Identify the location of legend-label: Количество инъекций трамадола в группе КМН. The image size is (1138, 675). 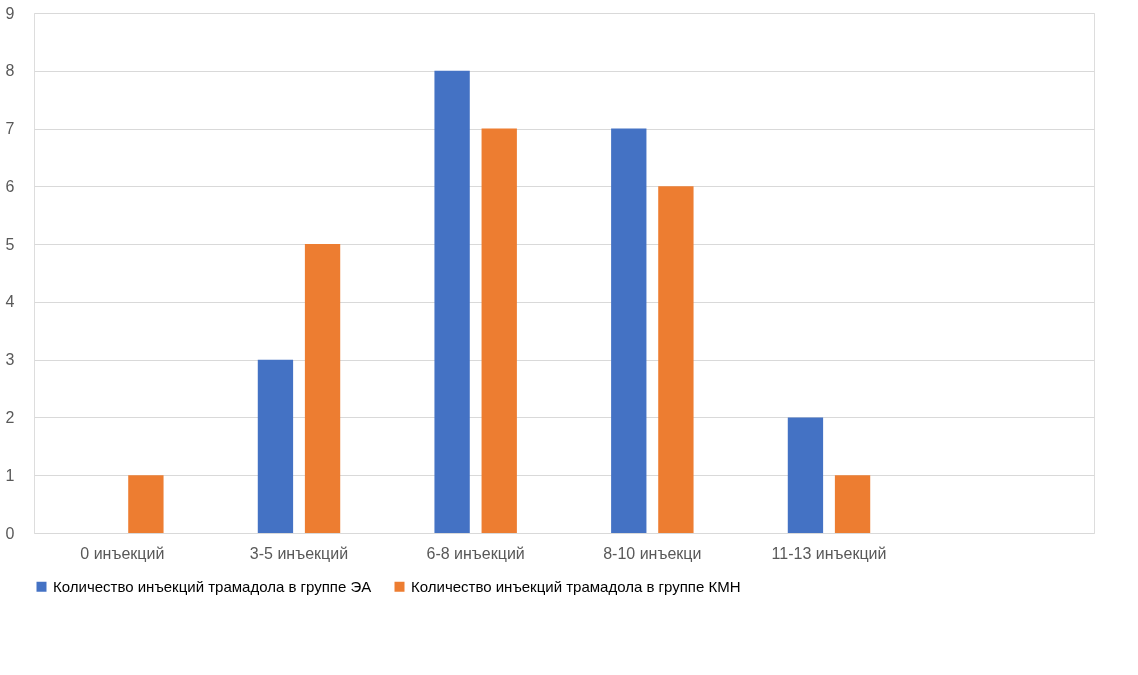
(576, 586).